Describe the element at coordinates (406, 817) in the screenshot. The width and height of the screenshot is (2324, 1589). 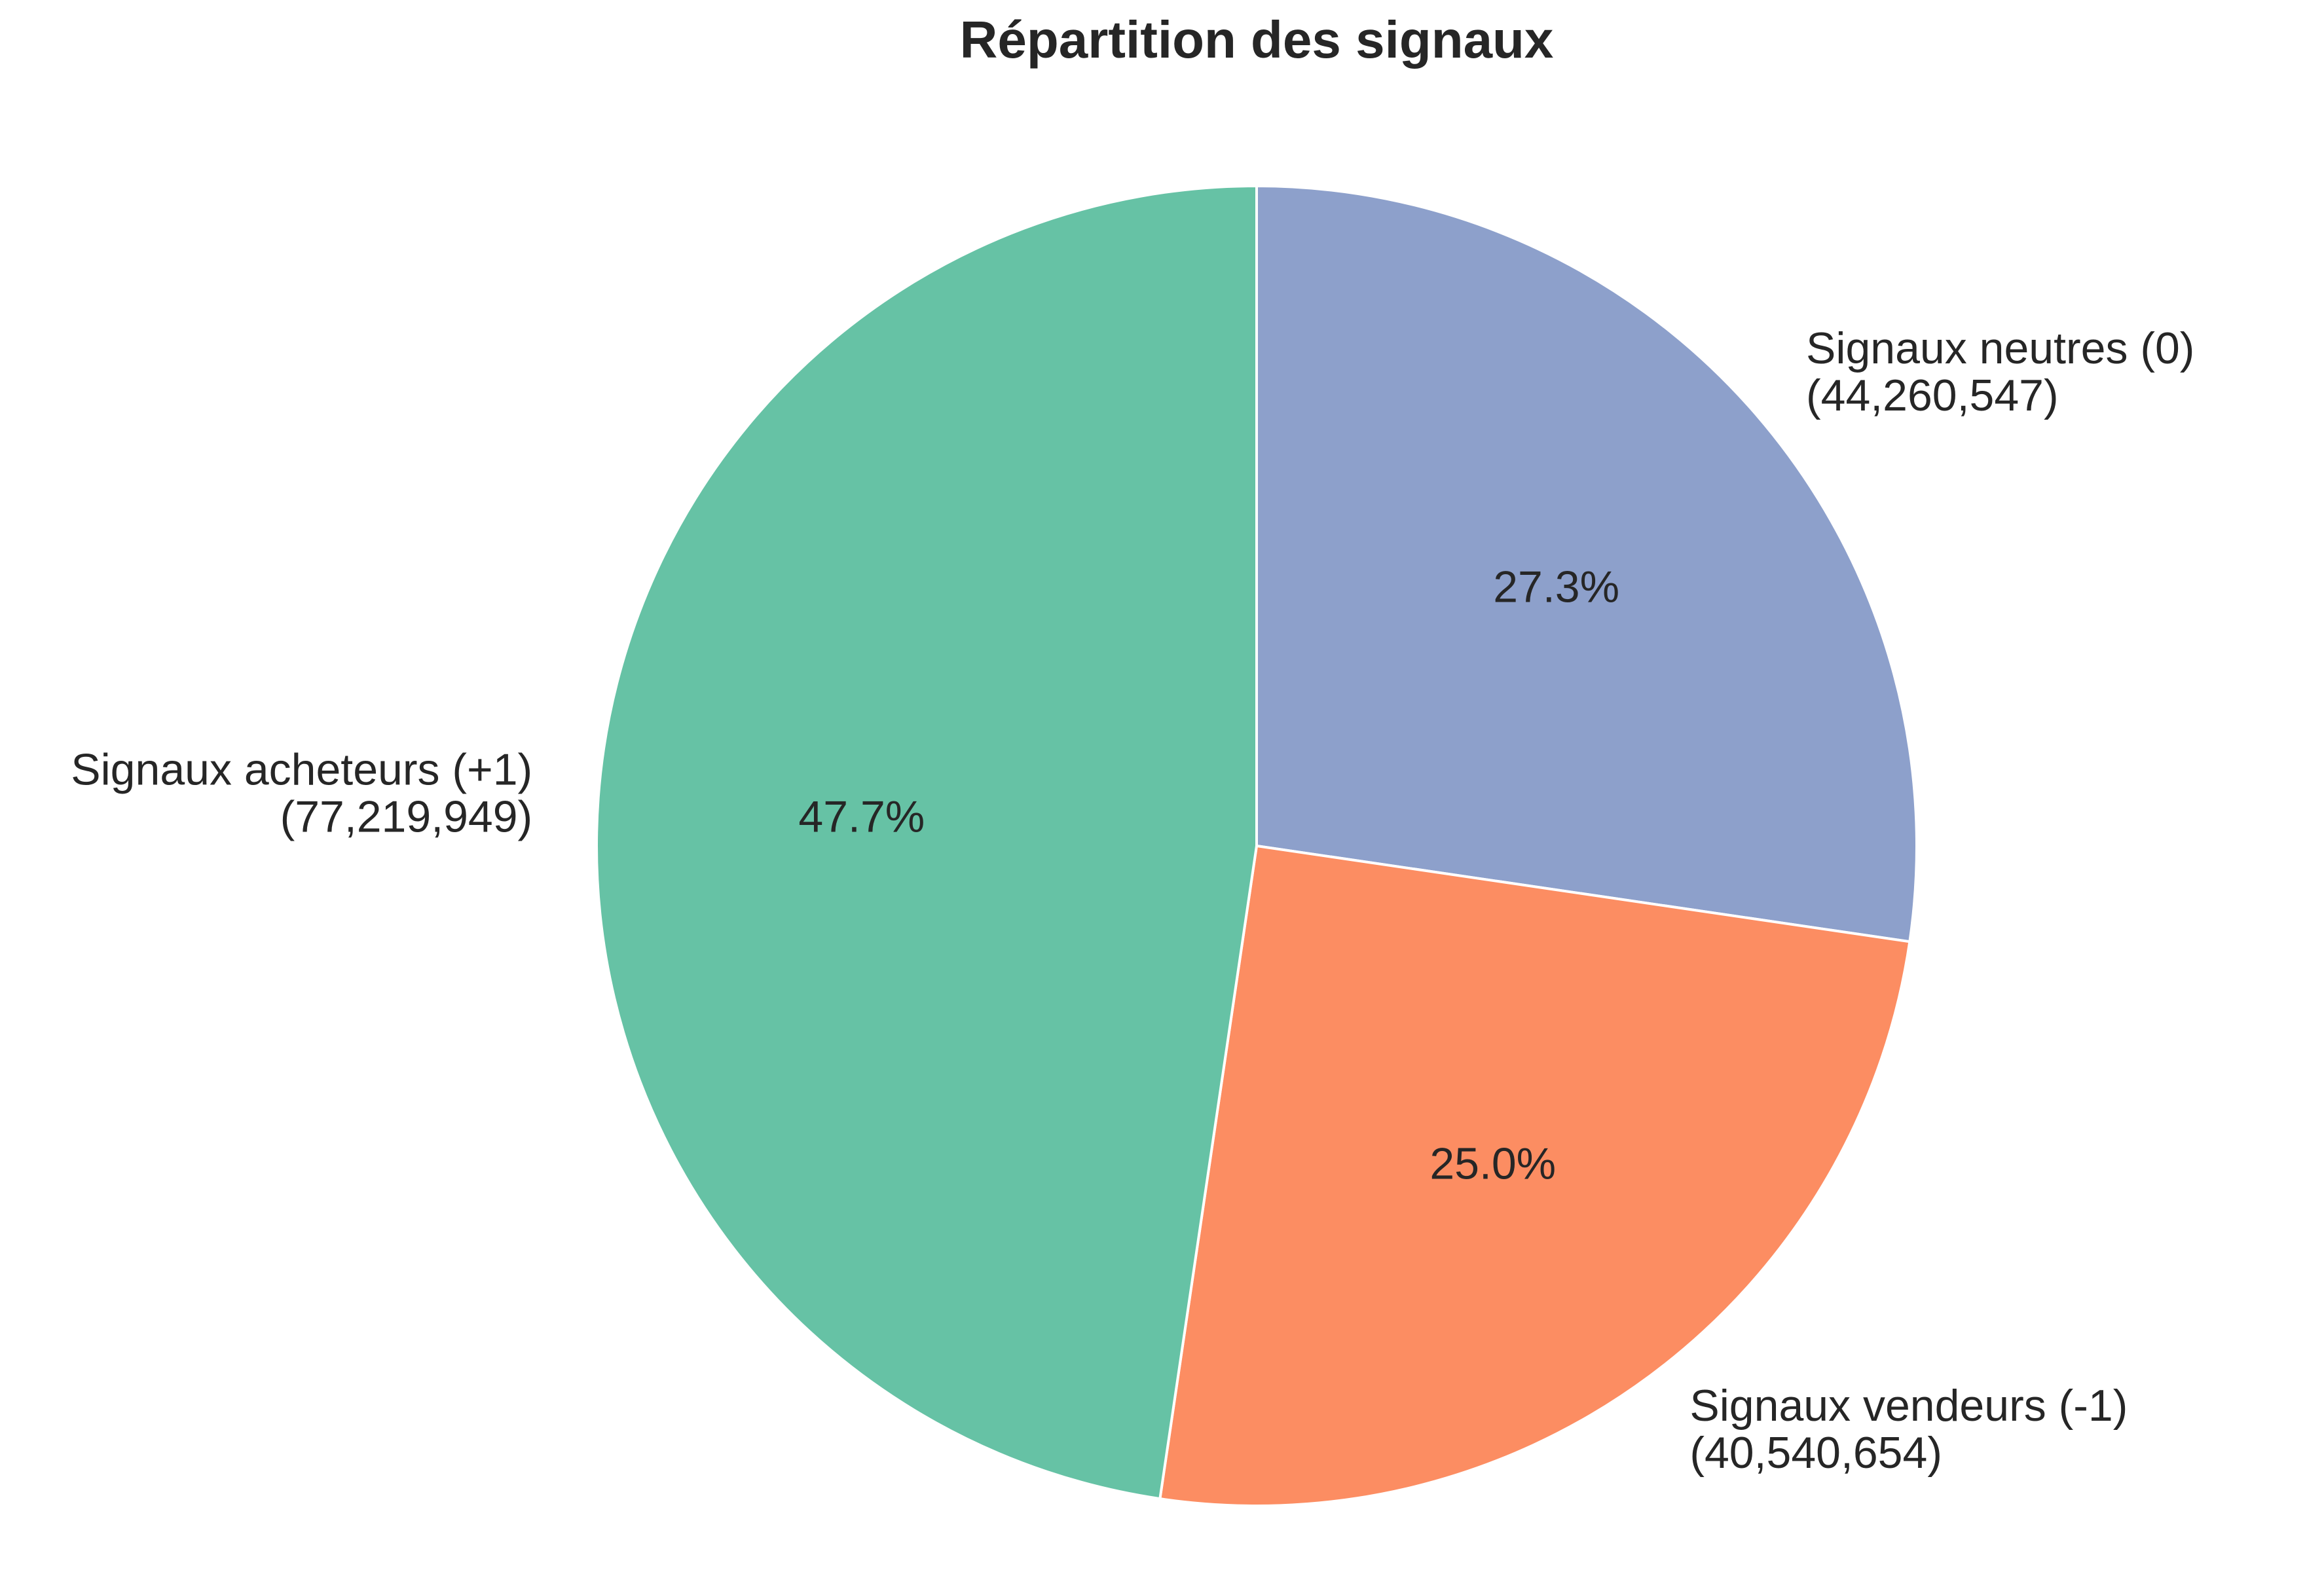
I see `slice-label-count: (77,219,949)` at that location.